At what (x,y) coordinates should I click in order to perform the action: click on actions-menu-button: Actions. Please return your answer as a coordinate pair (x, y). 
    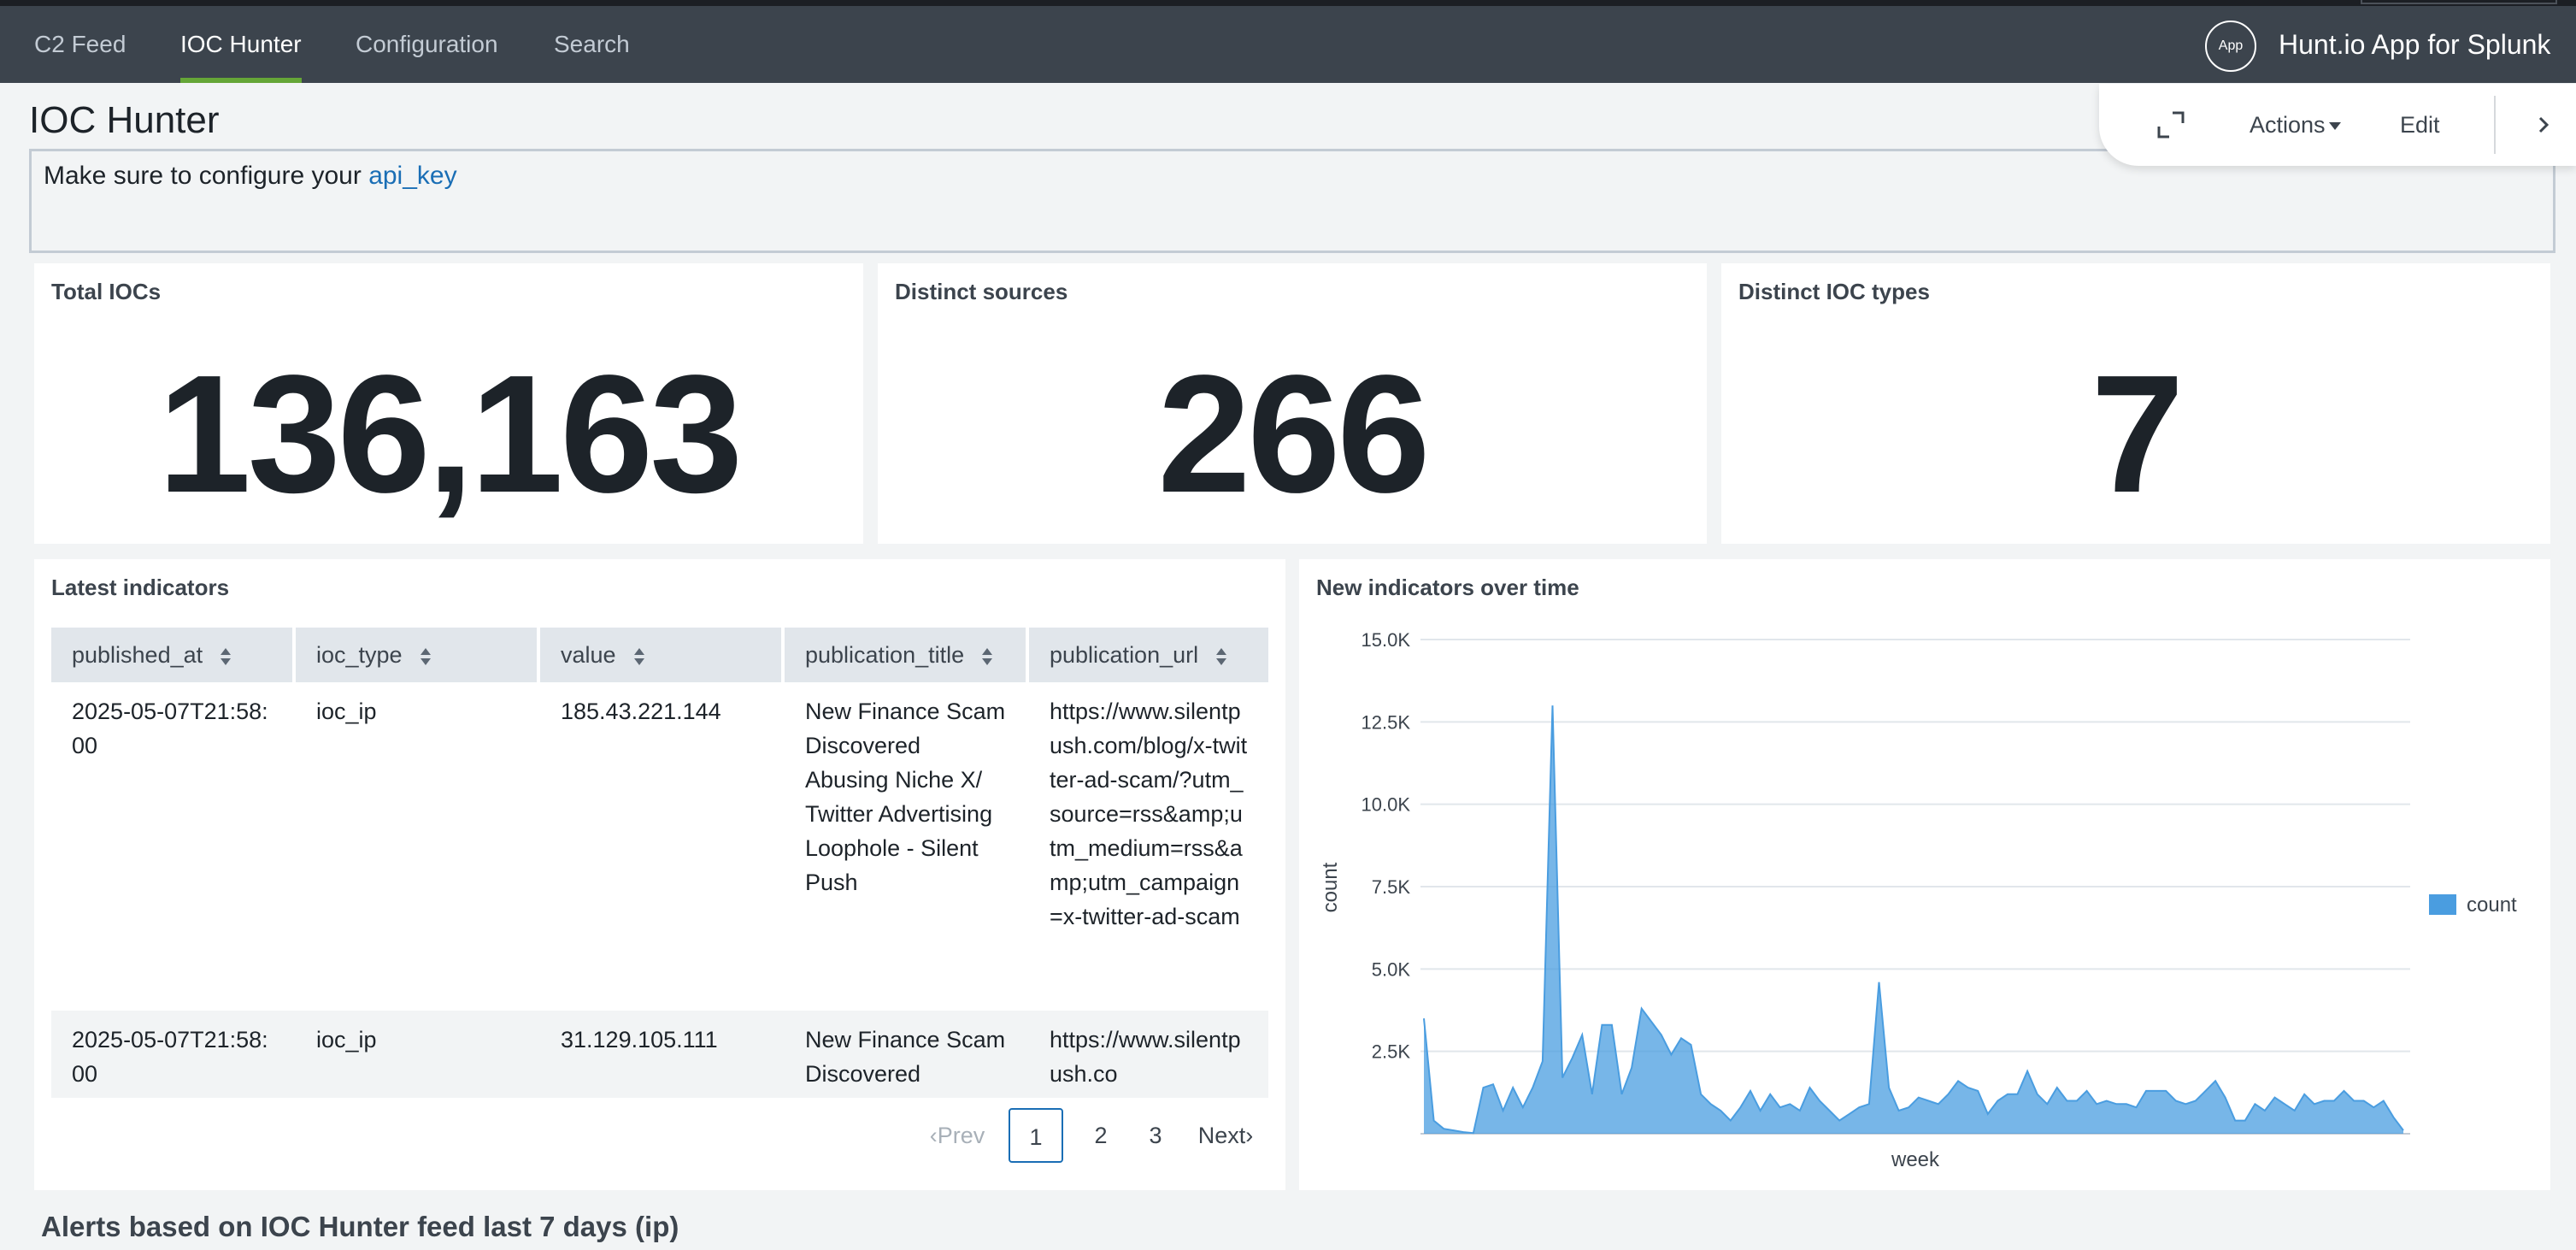
    Looking at the image, I should click on (2295, 125).